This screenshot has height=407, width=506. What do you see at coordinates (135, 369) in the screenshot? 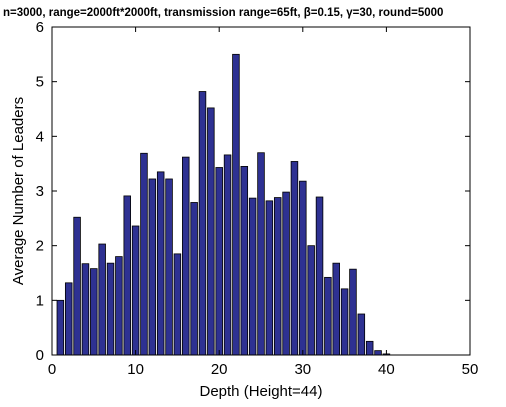
I see `x-tick-label: 10` at bounding box center [135, 369].